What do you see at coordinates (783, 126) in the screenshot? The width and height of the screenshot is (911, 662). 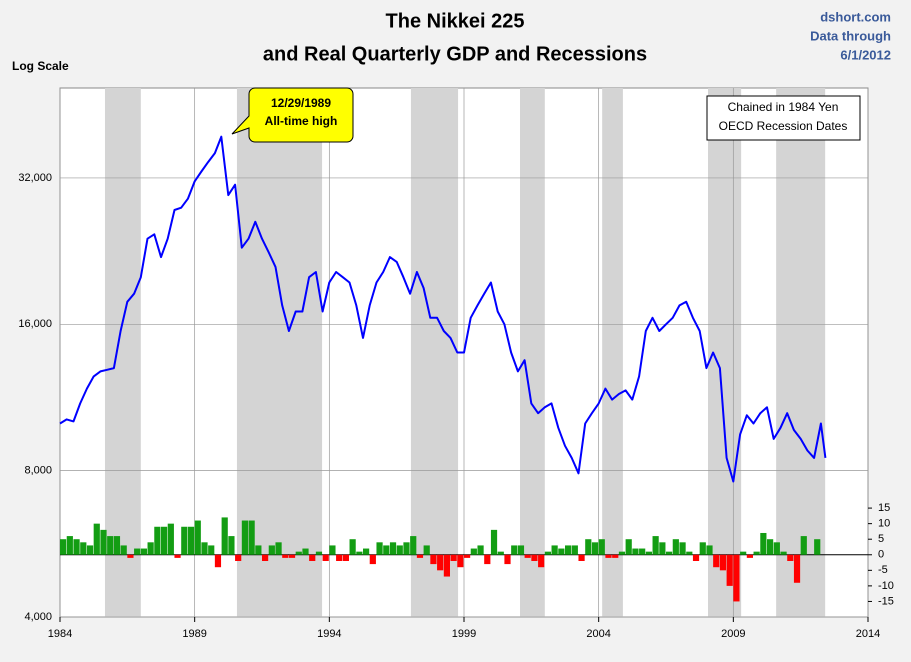 I see `note: OECD Recession Dates` at bounding box center [783, 126].